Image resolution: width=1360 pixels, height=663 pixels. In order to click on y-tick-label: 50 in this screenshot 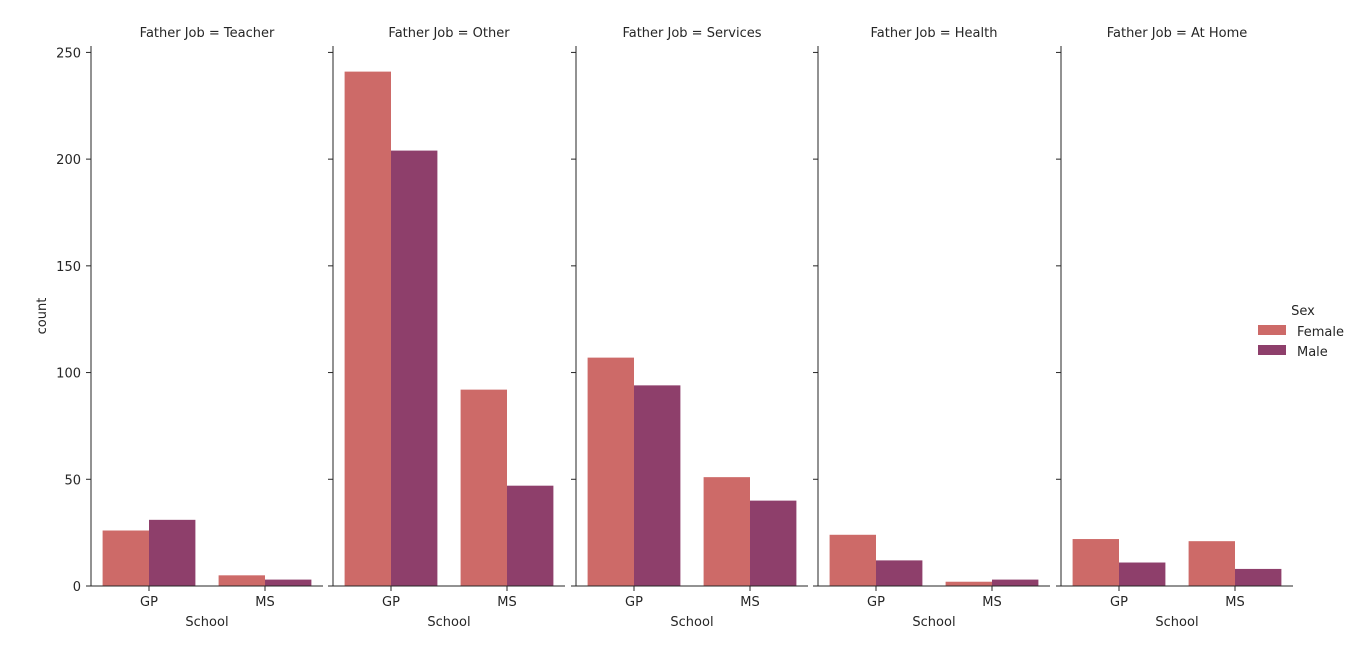, I will do `click(72, 480)`.